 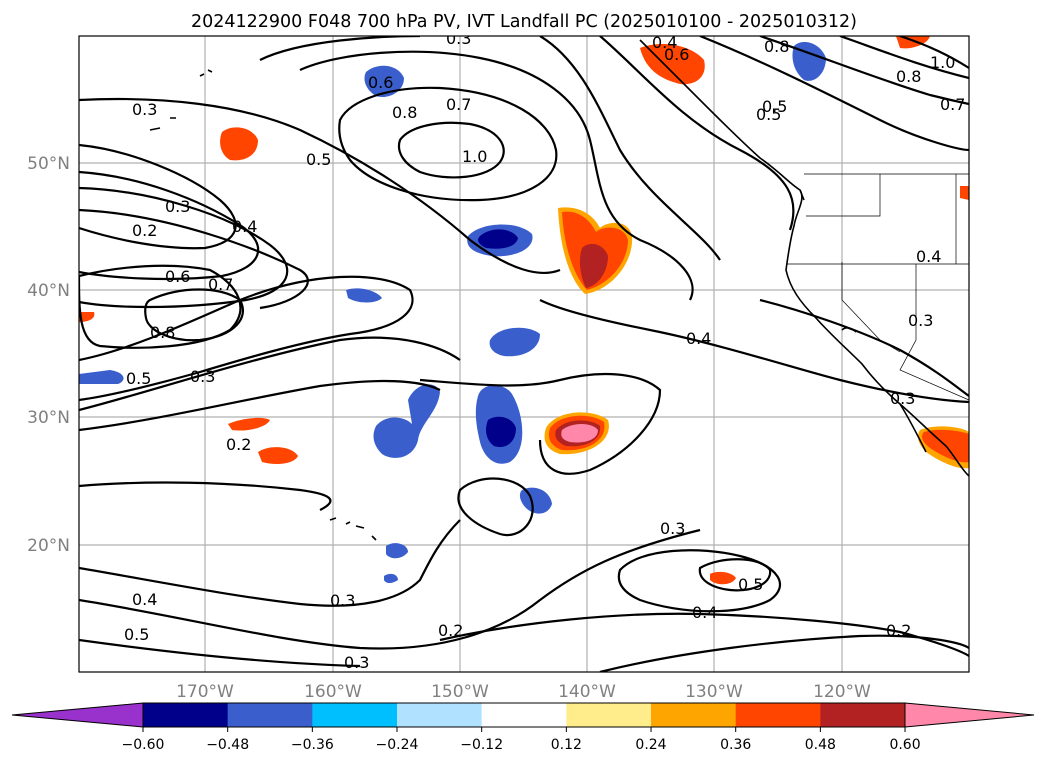 What do you see at coordinates (48, 418) in the screenshot?
I see `lat-label: 30°N` at bounding box center [48, 418].